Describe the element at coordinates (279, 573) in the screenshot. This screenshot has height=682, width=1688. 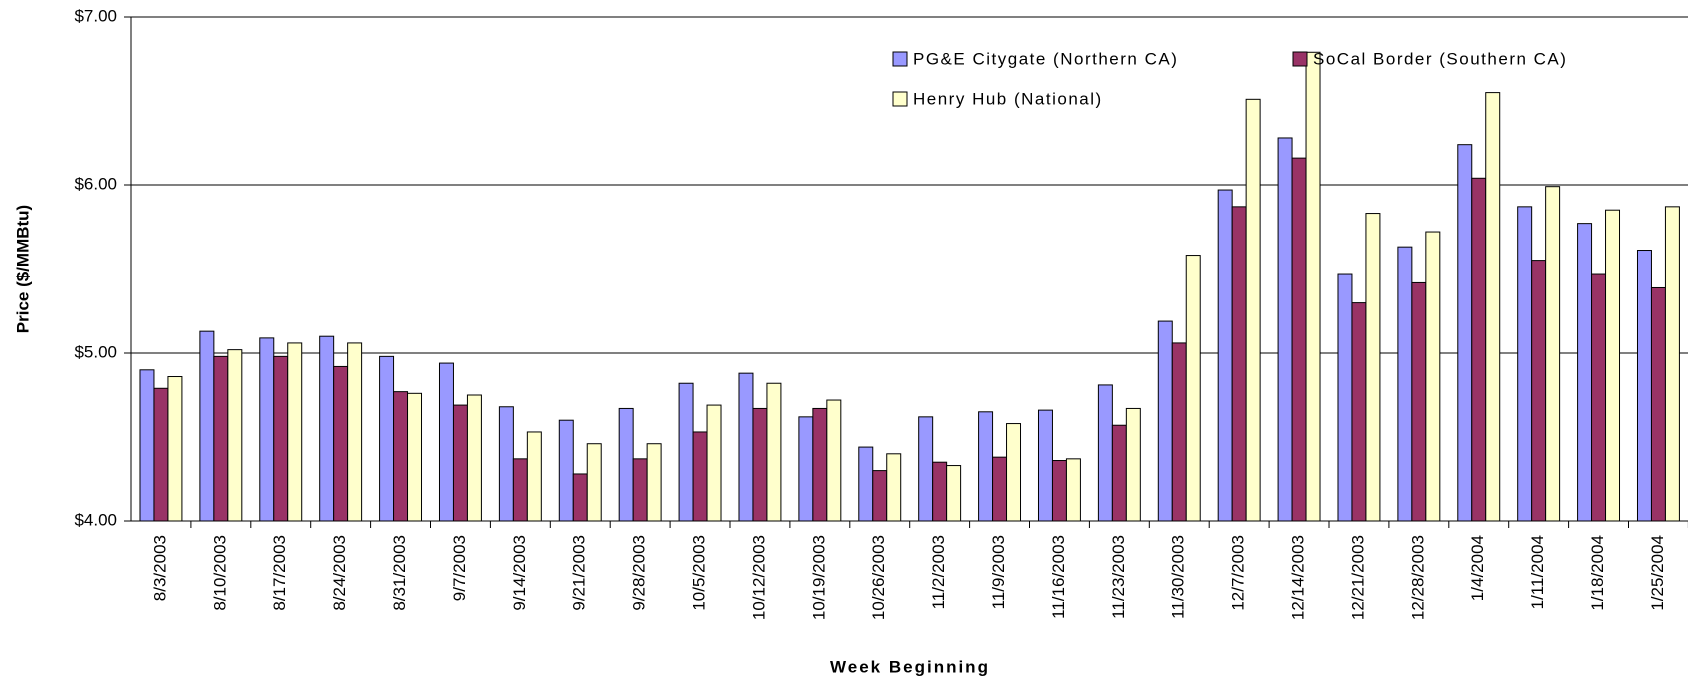
I see `x-tick-label: 8/17/2003` at that location.